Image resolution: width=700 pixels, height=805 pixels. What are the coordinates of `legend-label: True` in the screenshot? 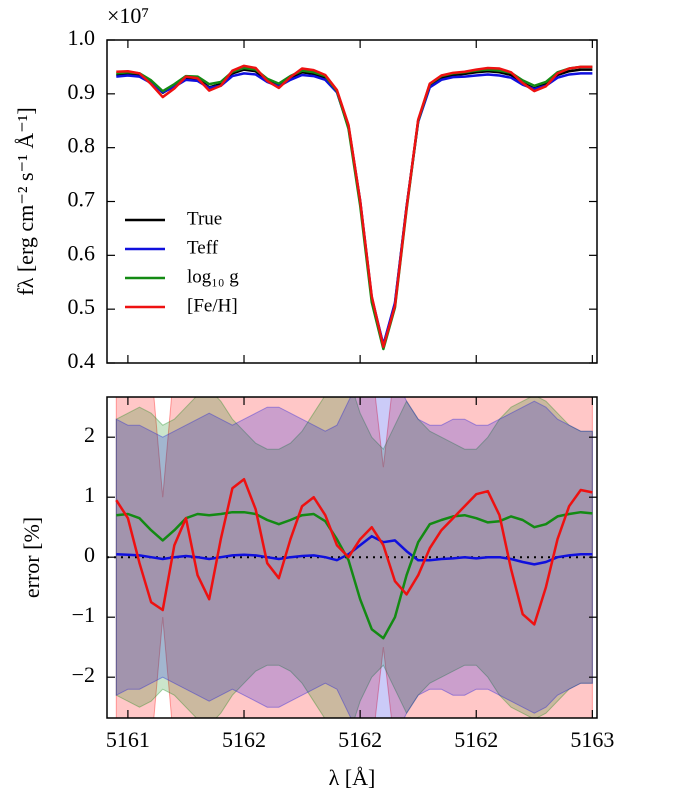 It's located at (204, 218).